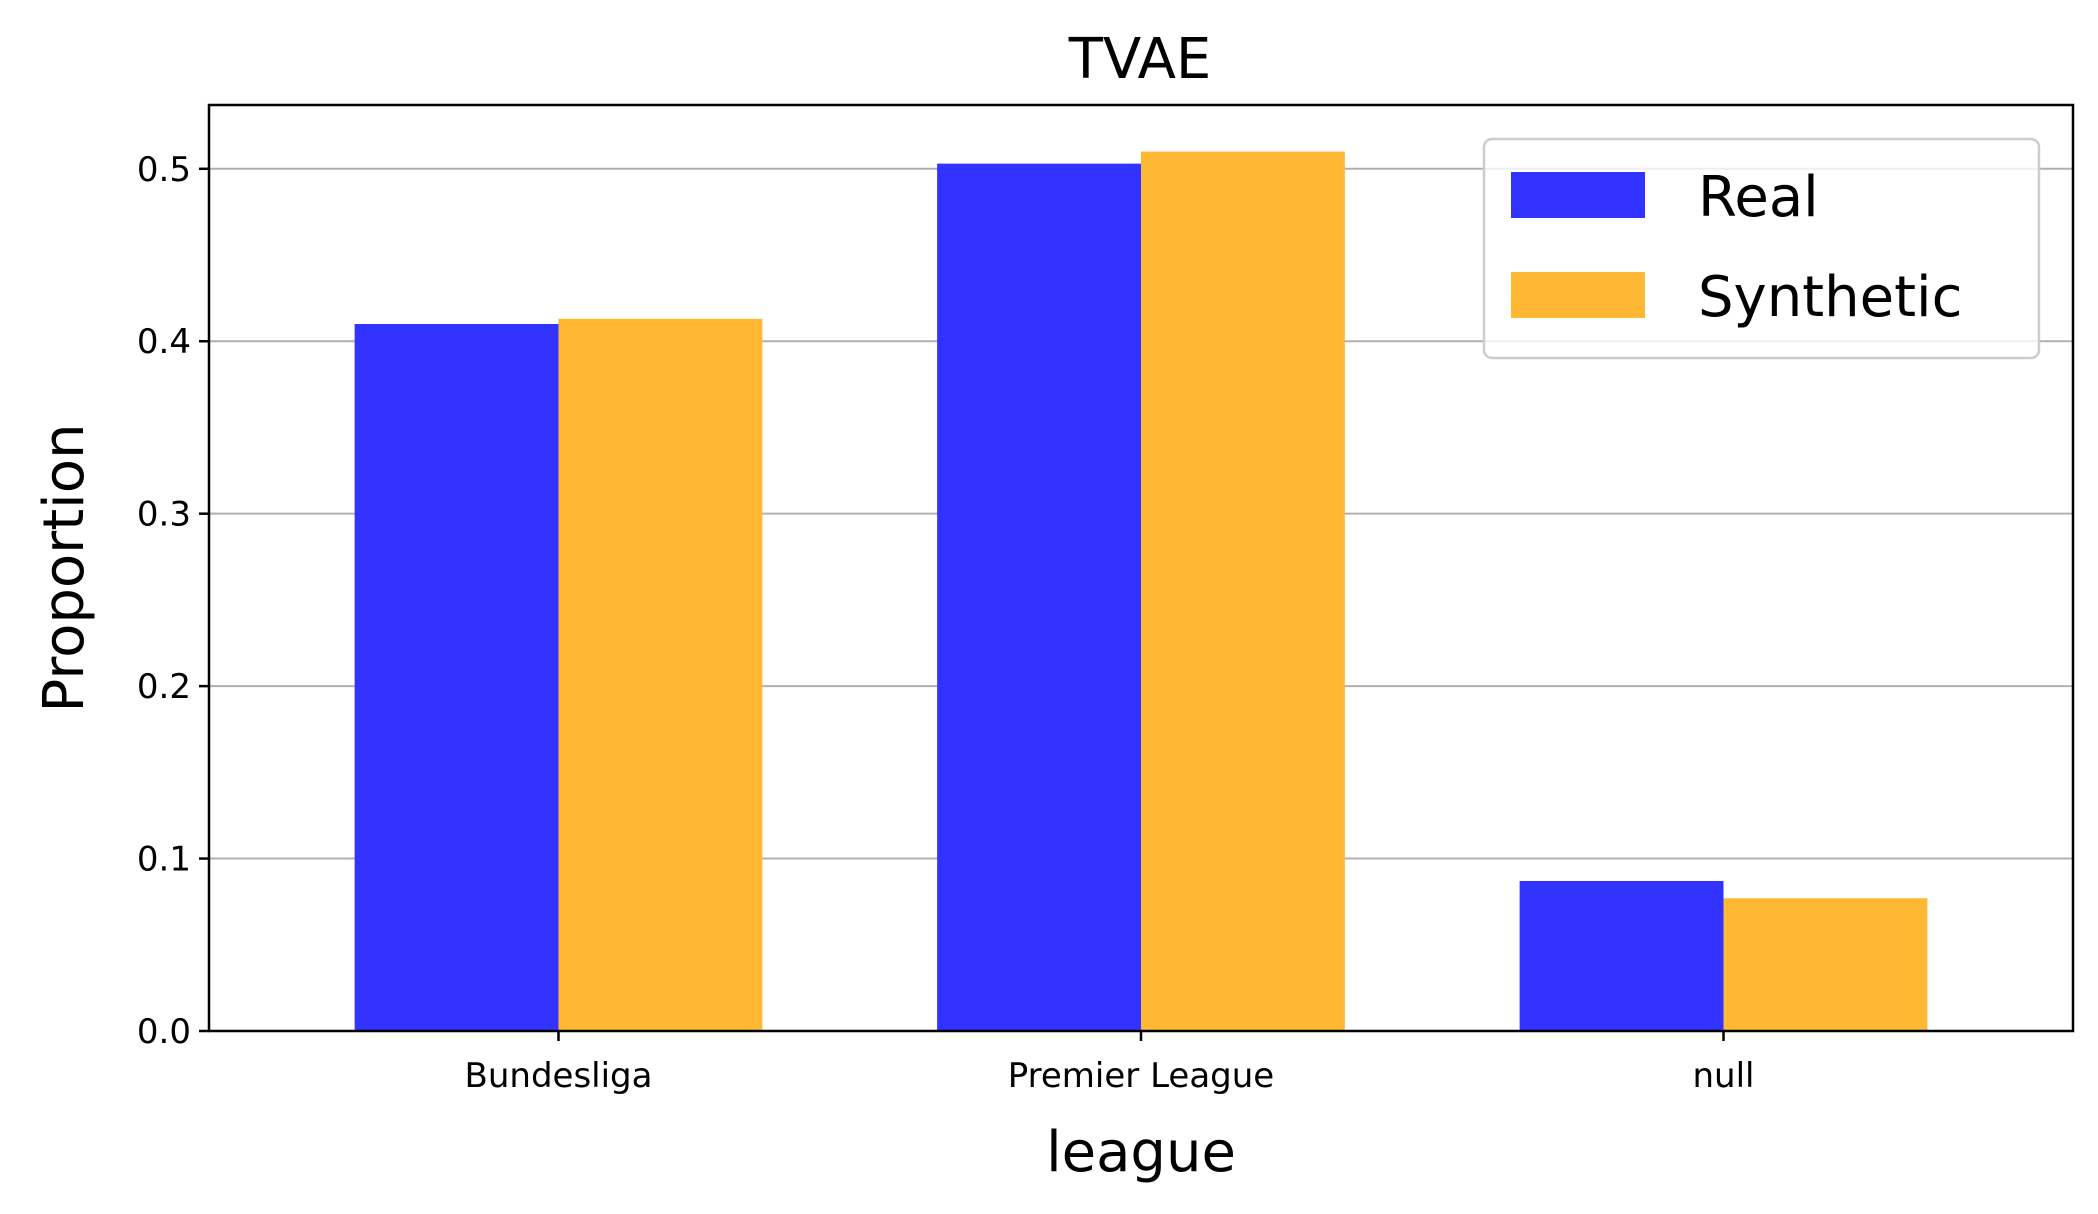 The height and width of the screenshot is (1214, 2098). I want to click on bar-synthetic-null, so click(1825, 964).